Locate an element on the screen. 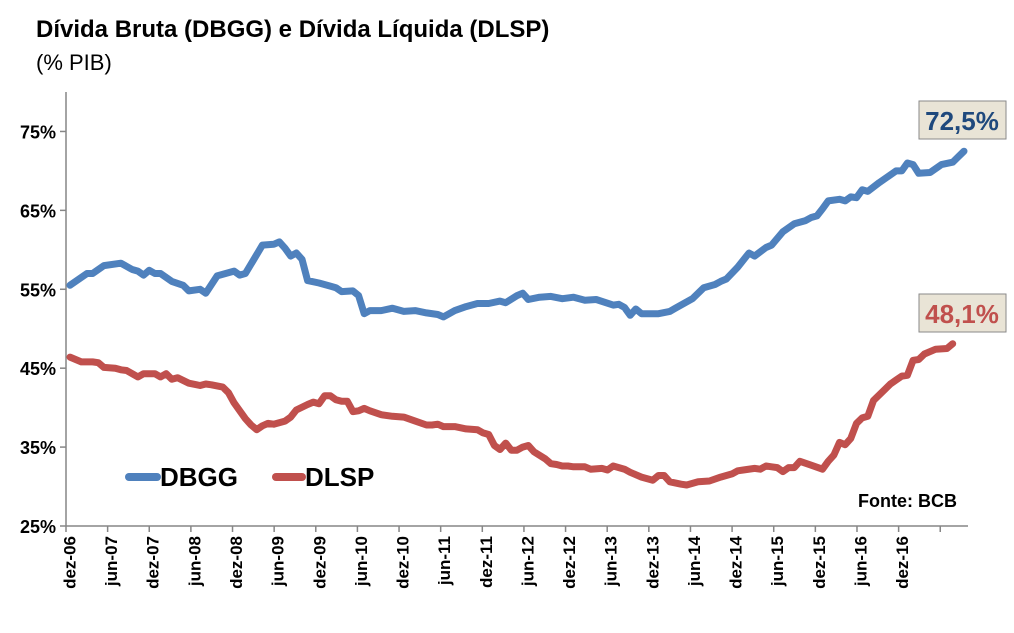  y-tick-label: 75% is located at coordinates (38, 132).